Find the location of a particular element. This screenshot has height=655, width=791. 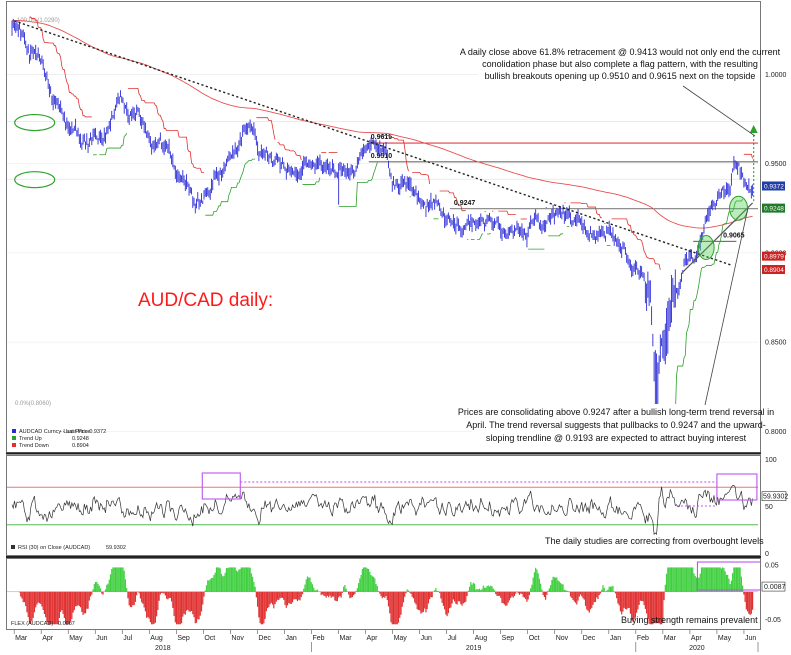

level-label-0.9247: 0.9247 is located at coordinates (465, 203).